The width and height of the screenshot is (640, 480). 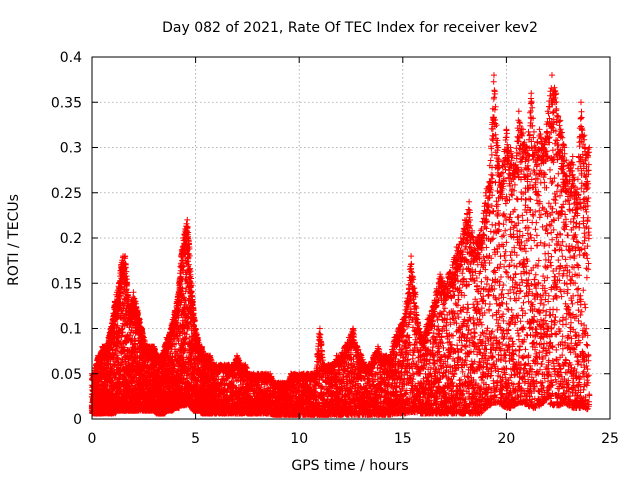 What do you see at coordinates (66, 103) in the screenshot?
I see `y-tick-label: 0.35` at bounding box center [66, 103].